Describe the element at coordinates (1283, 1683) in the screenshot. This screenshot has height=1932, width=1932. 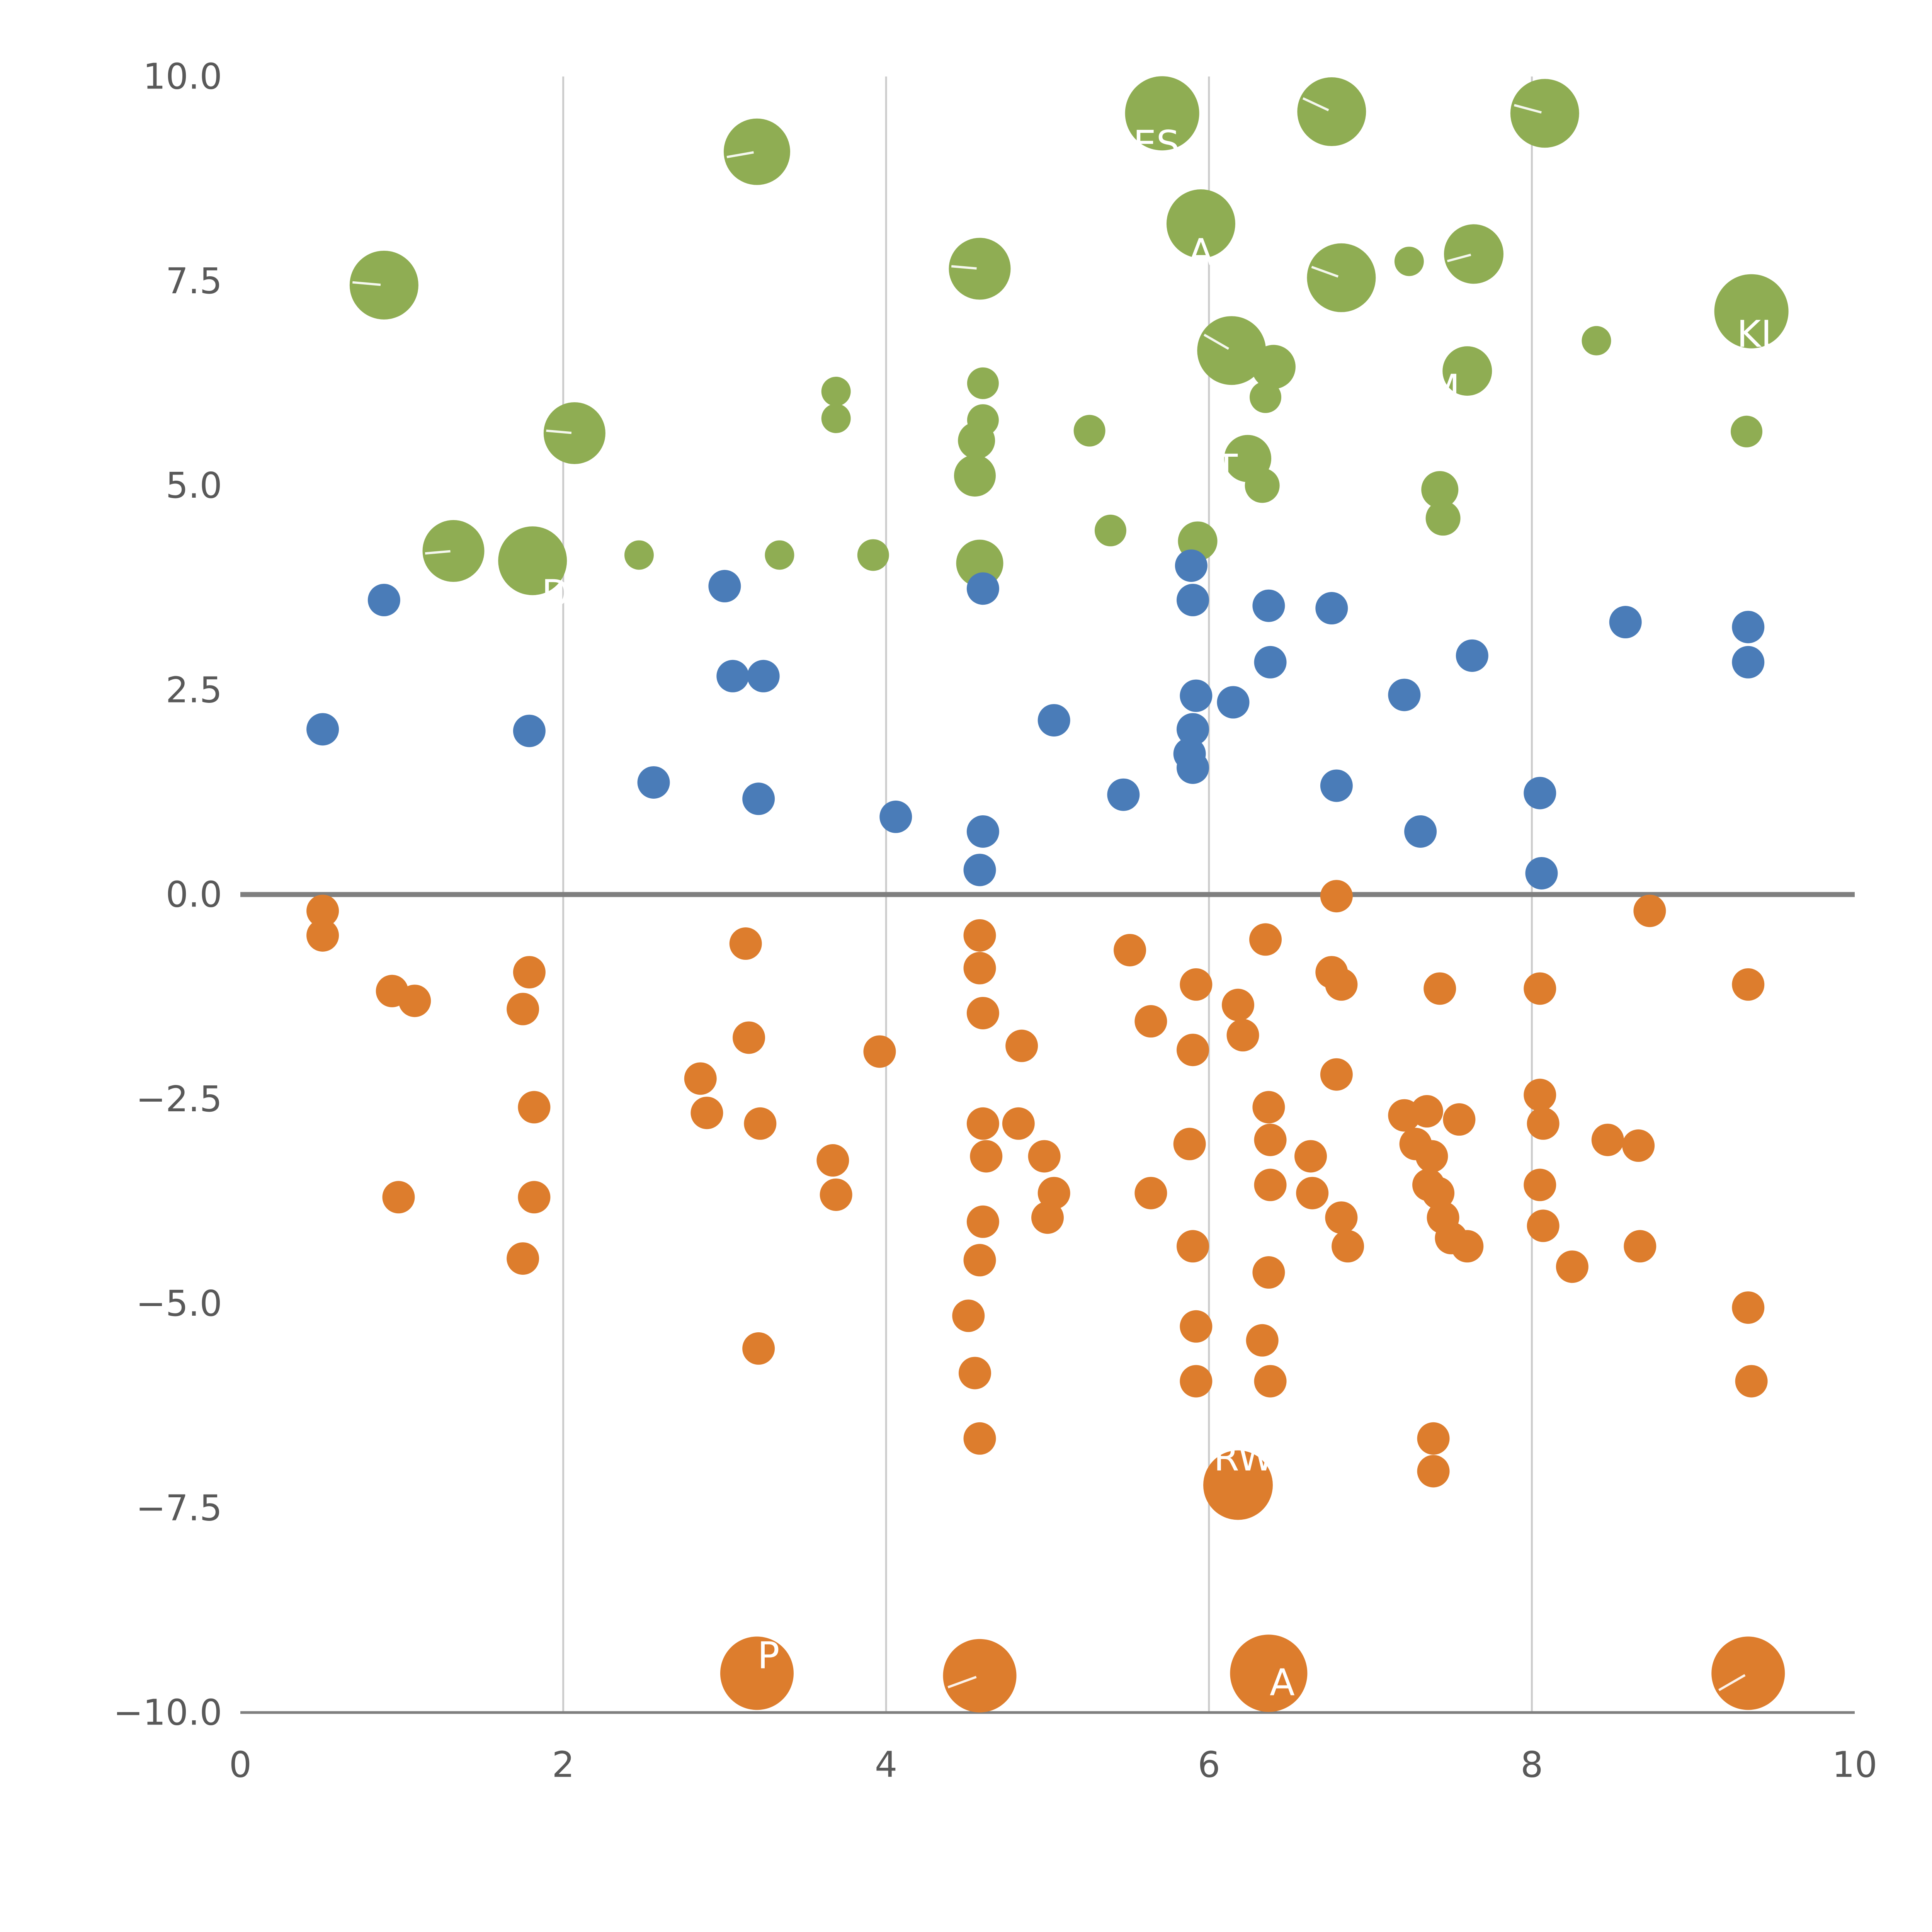
I see `bubble-label: A` at that location.